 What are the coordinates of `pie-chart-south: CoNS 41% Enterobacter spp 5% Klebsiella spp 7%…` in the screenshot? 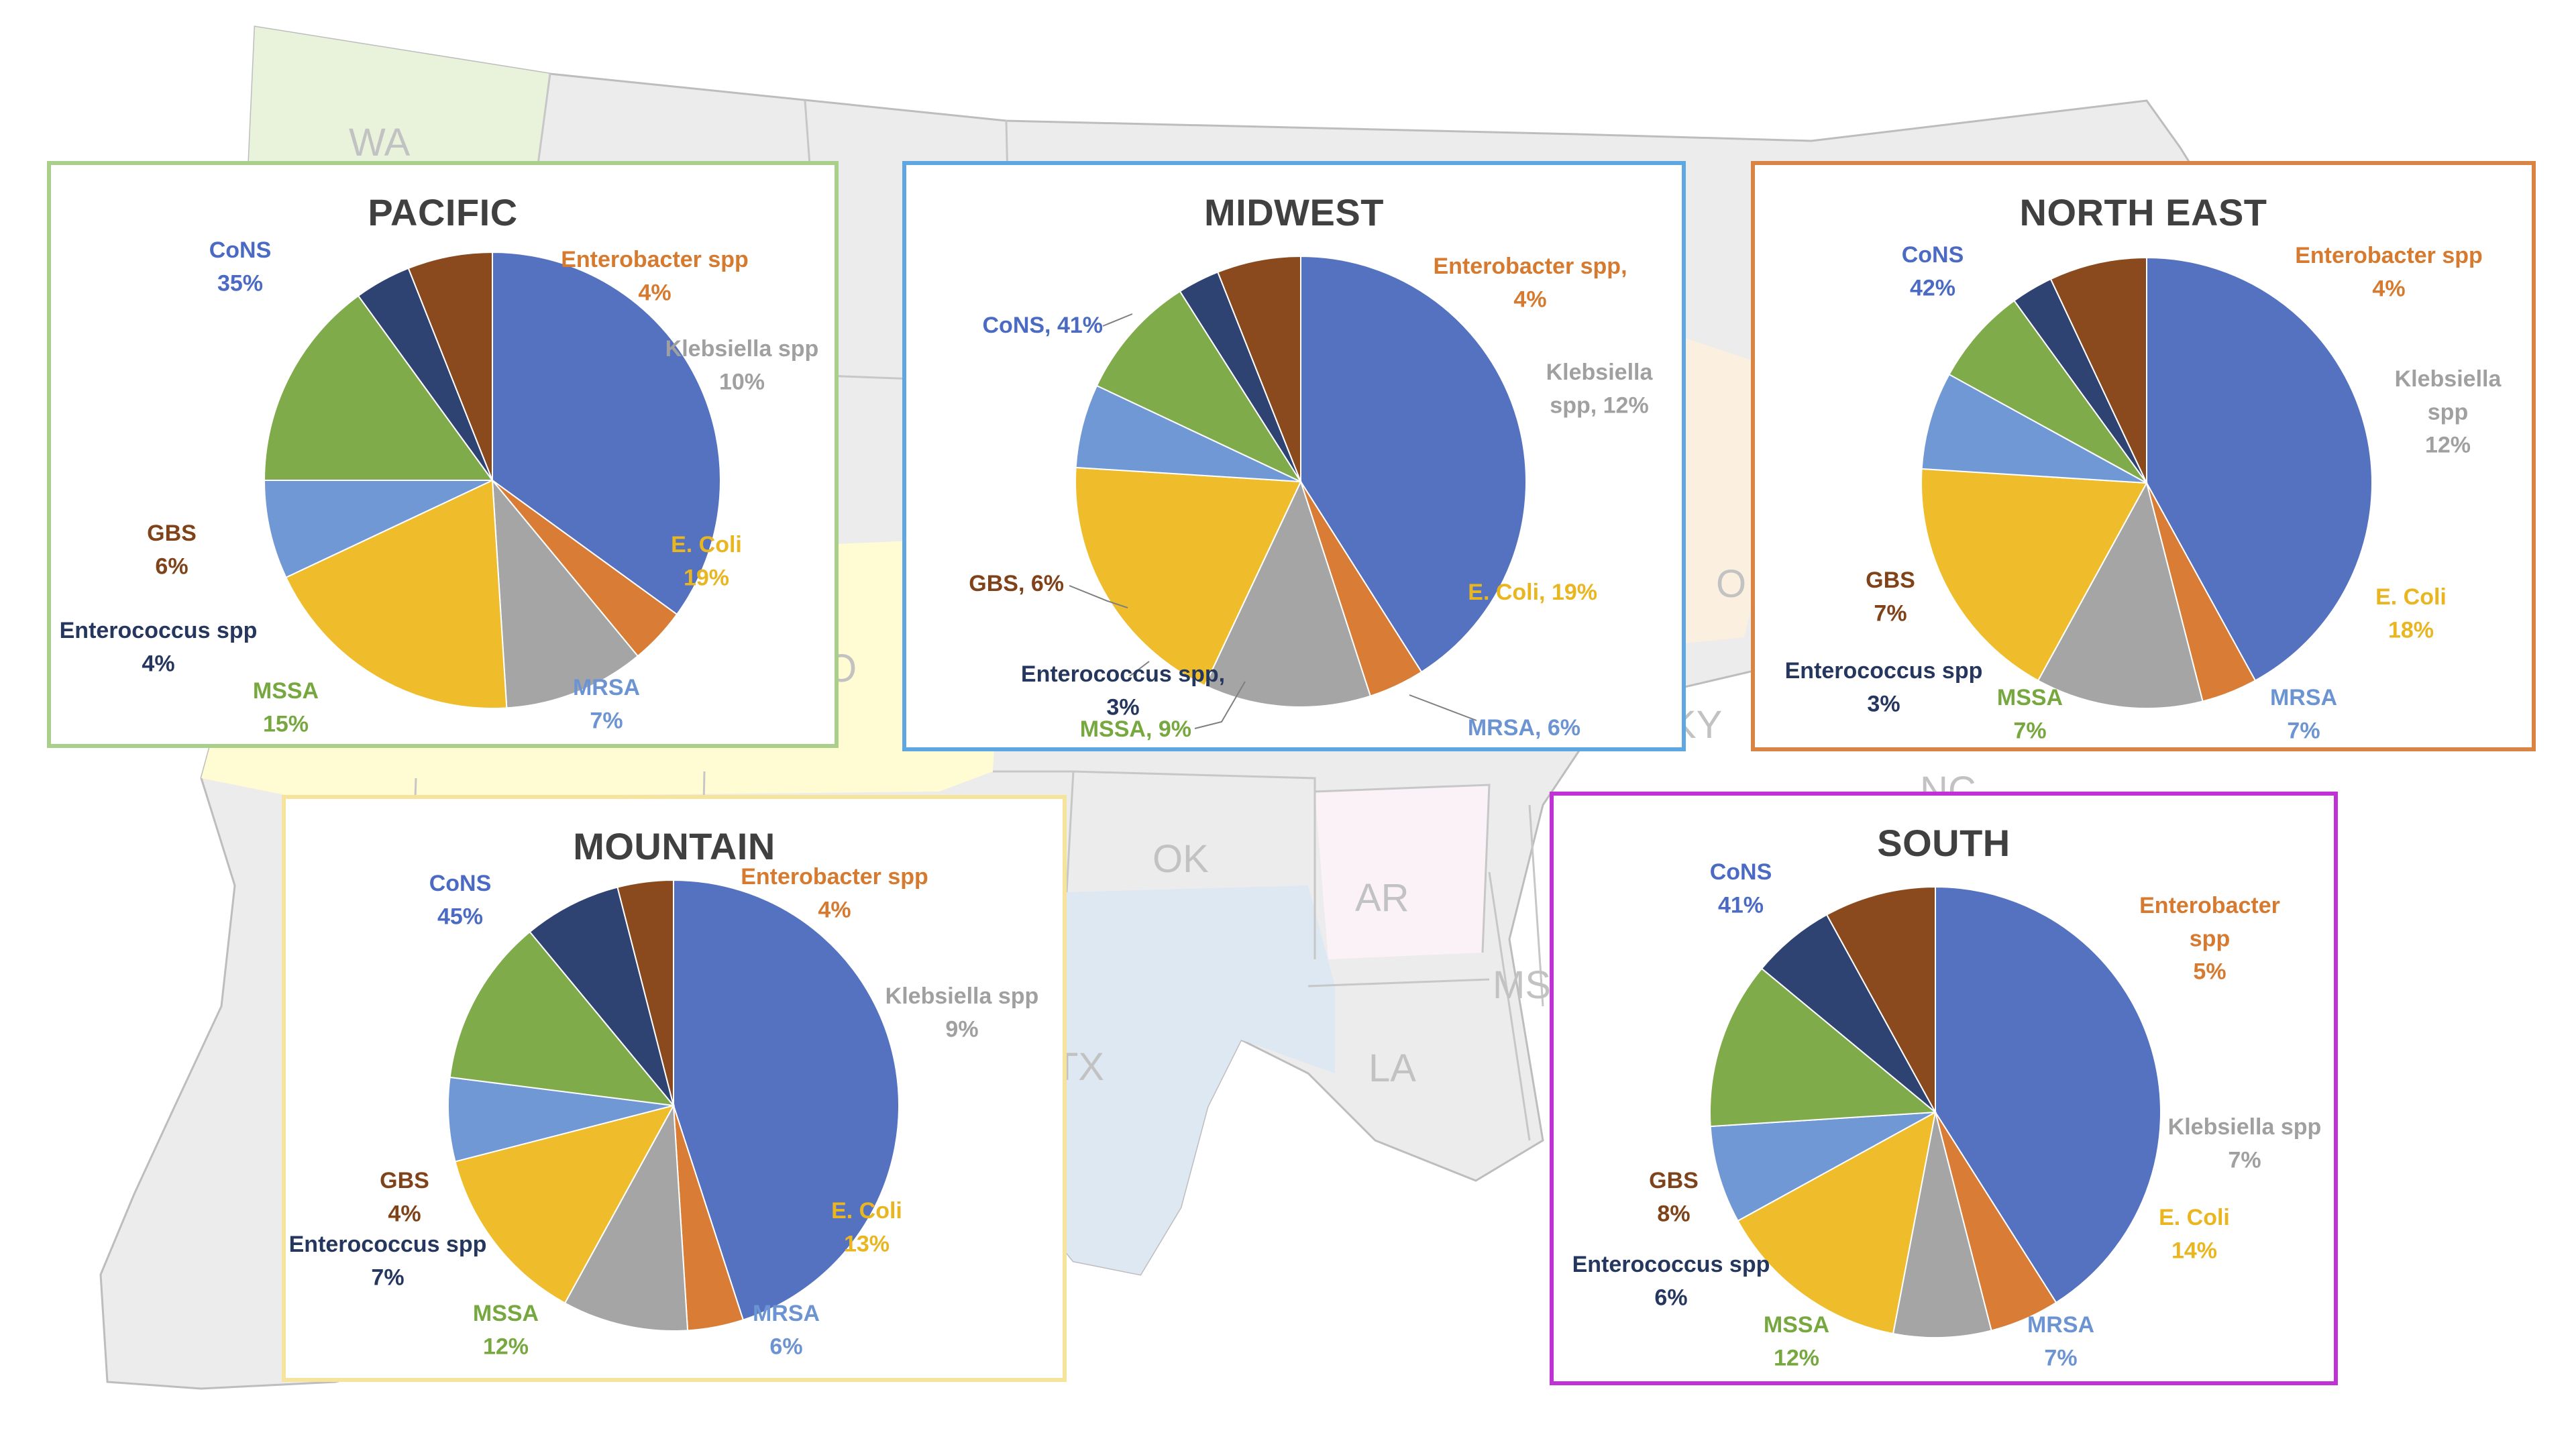 It's located at (1947, 1115).